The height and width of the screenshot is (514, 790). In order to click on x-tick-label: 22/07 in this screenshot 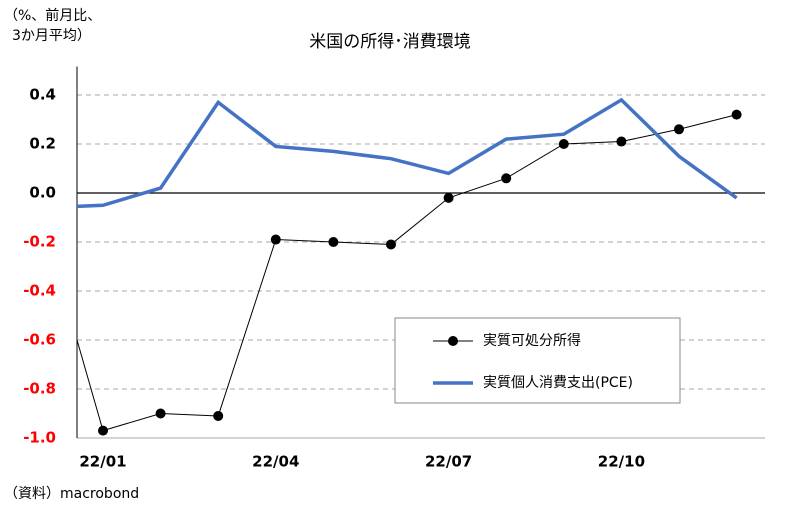, I will do `click(448, 462)`.